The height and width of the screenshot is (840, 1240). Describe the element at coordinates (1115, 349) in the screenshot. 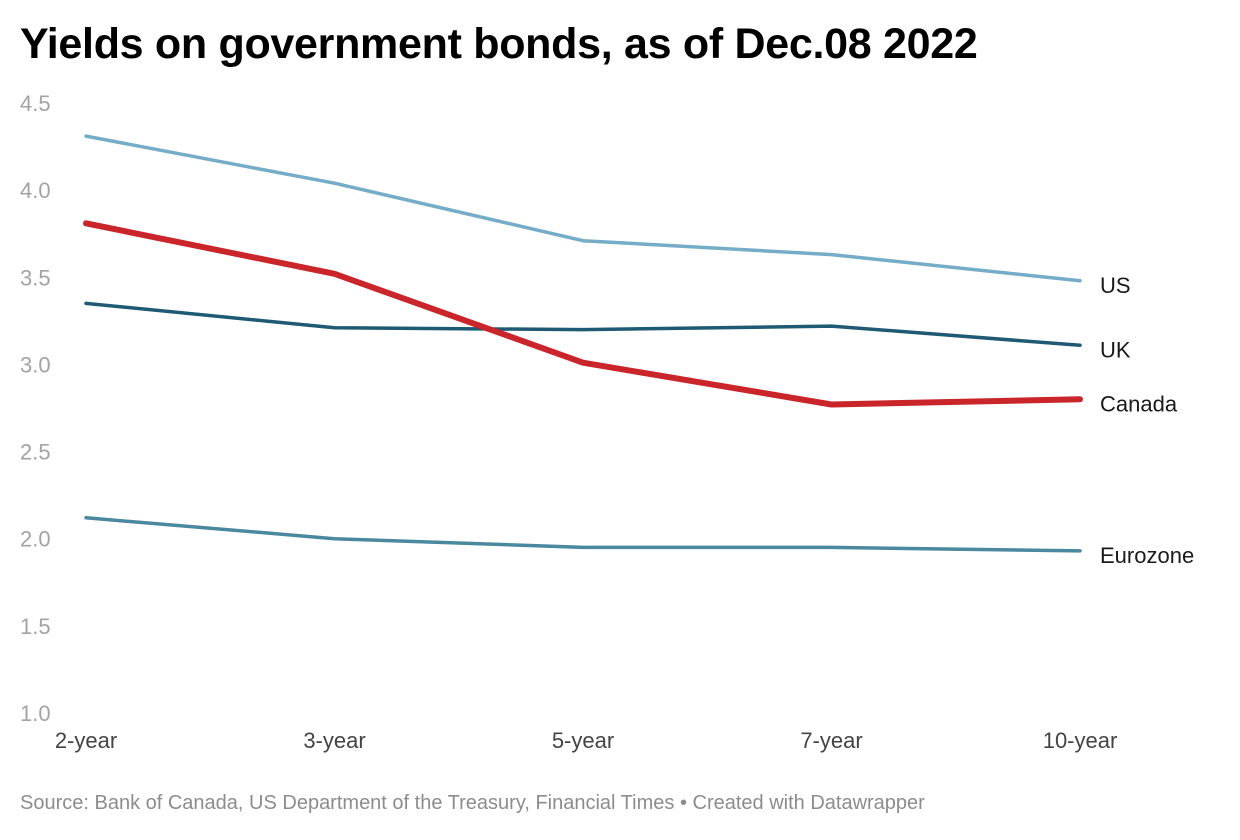

I see `series-label-uk: UK` at that location.